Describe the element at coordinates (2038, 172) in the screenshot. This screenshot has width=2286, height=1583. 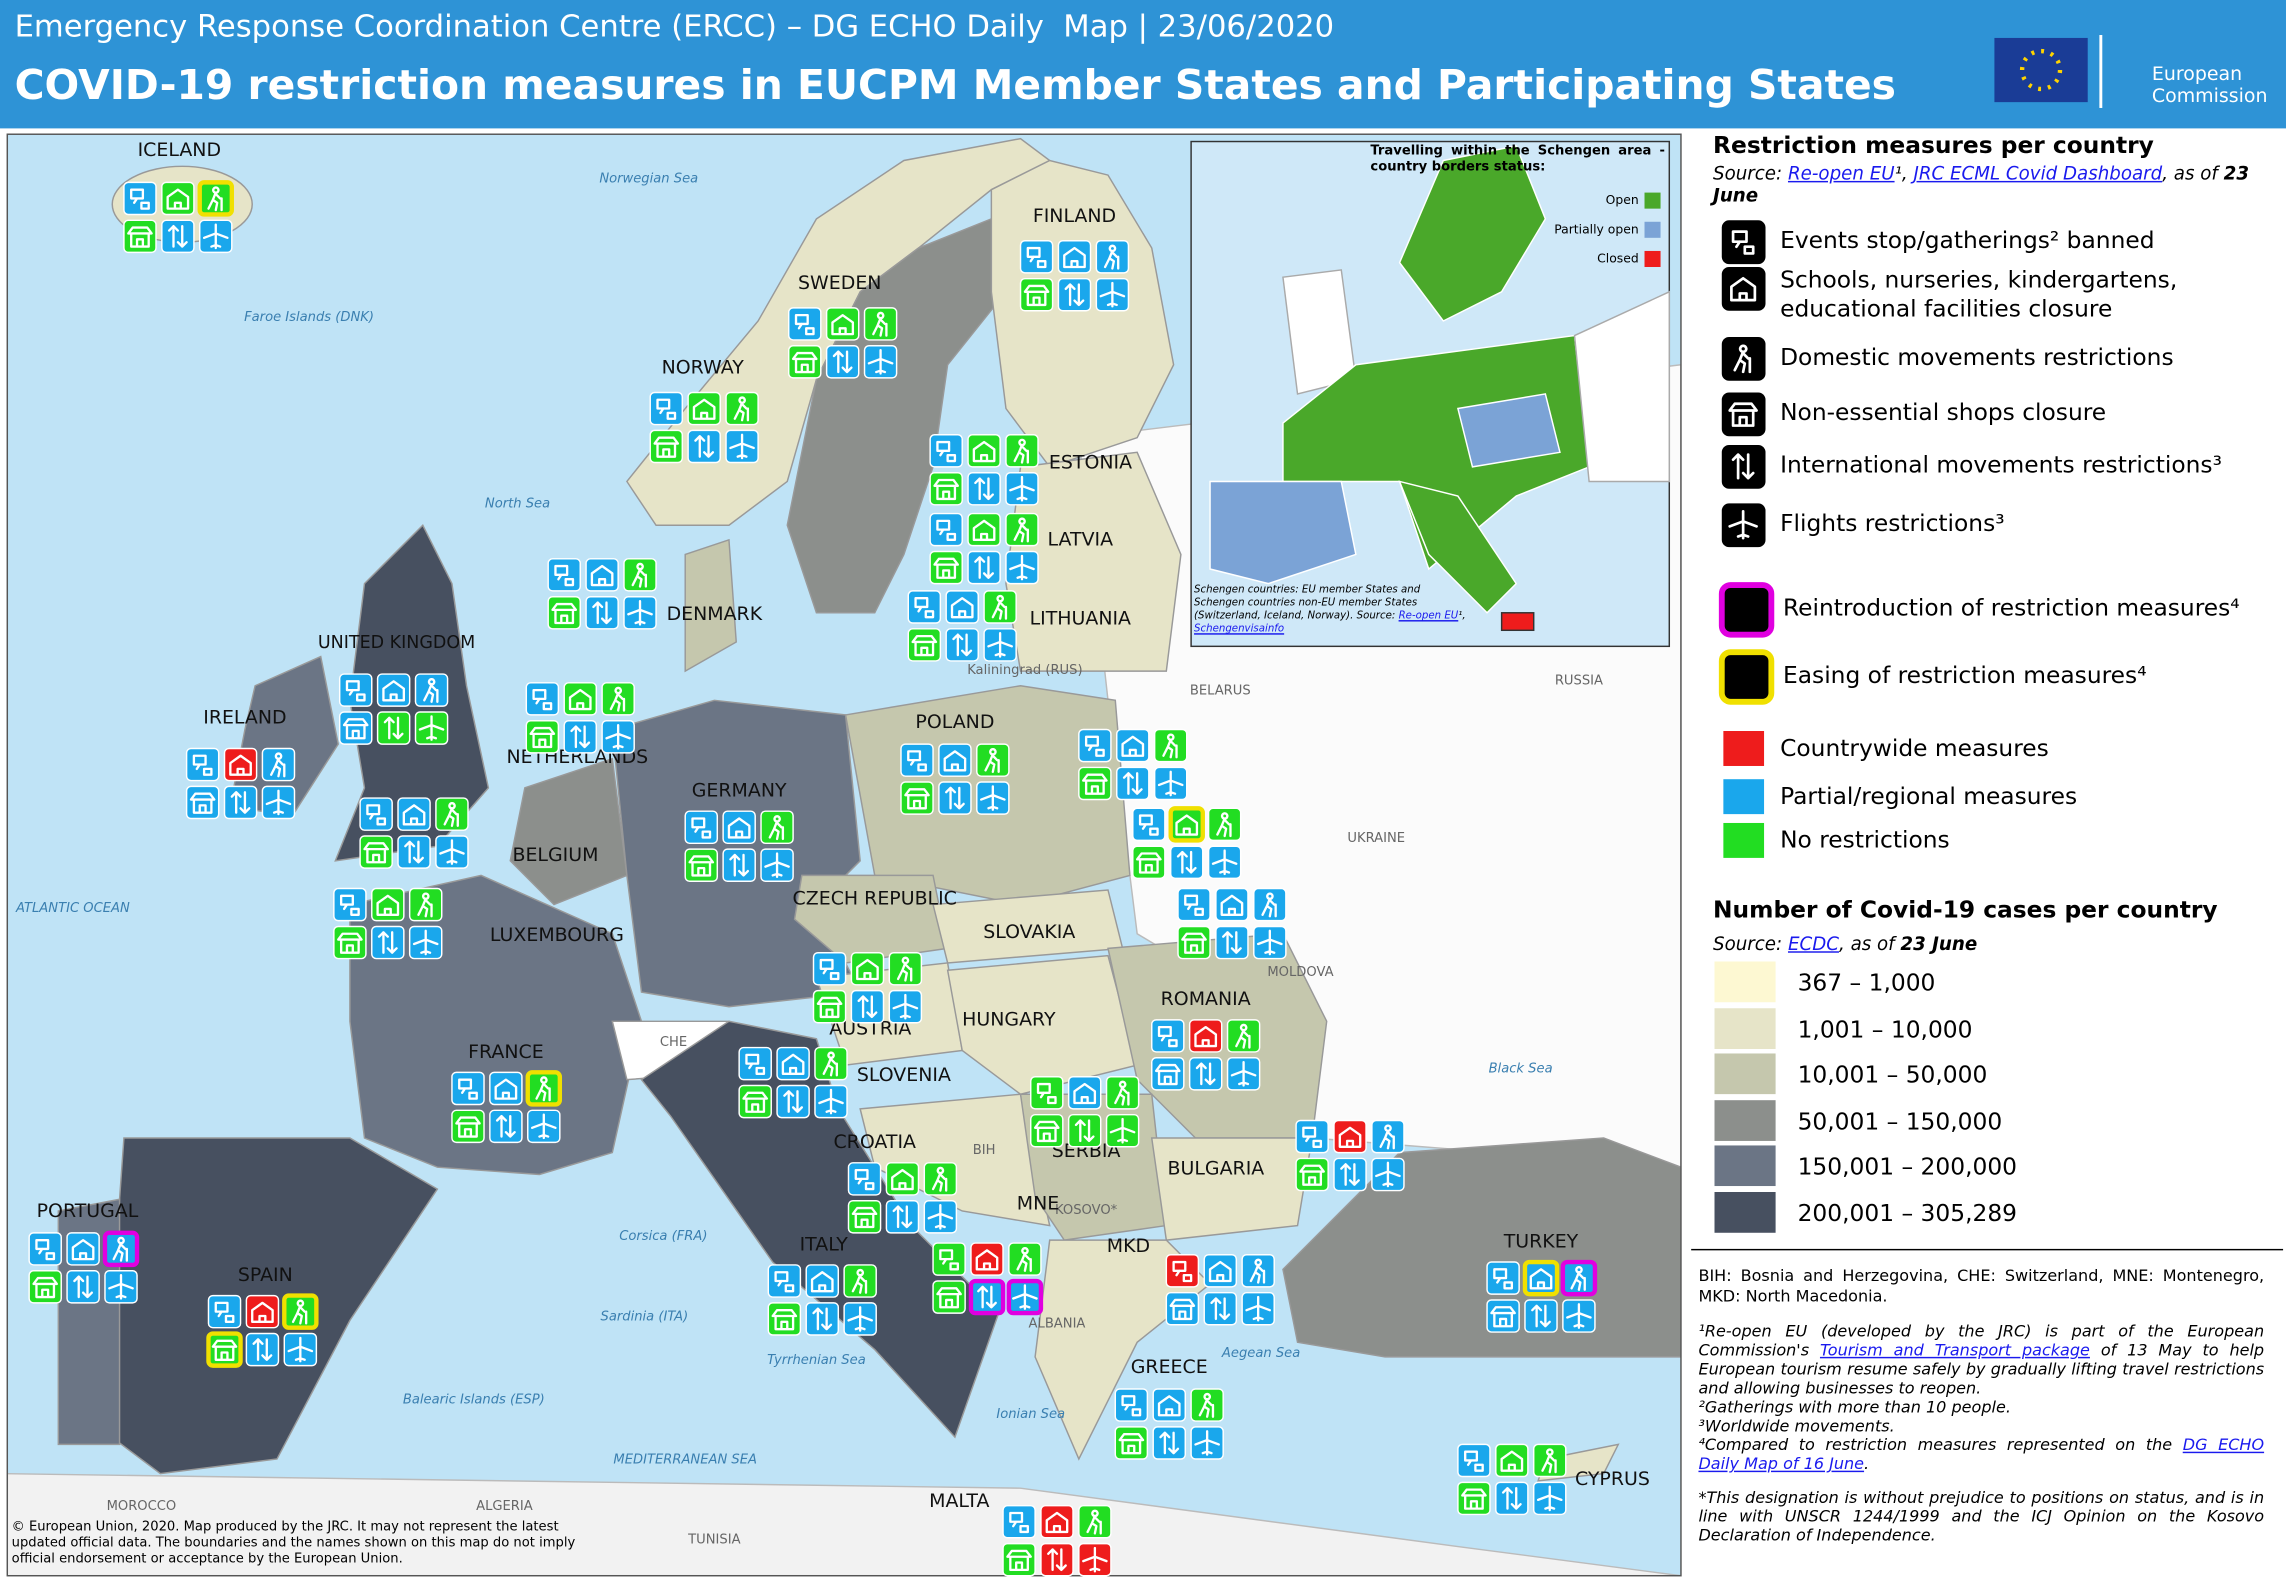
I see `link: JRC ECML Covid Dashboard` at that location.